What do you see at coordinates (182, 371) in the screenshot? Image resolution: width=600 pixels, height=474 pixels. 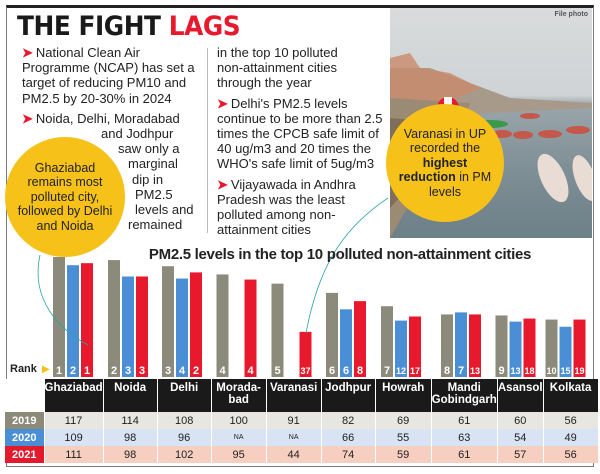 I see `rank-label-2020: 4` at bounding box center [182, 371].